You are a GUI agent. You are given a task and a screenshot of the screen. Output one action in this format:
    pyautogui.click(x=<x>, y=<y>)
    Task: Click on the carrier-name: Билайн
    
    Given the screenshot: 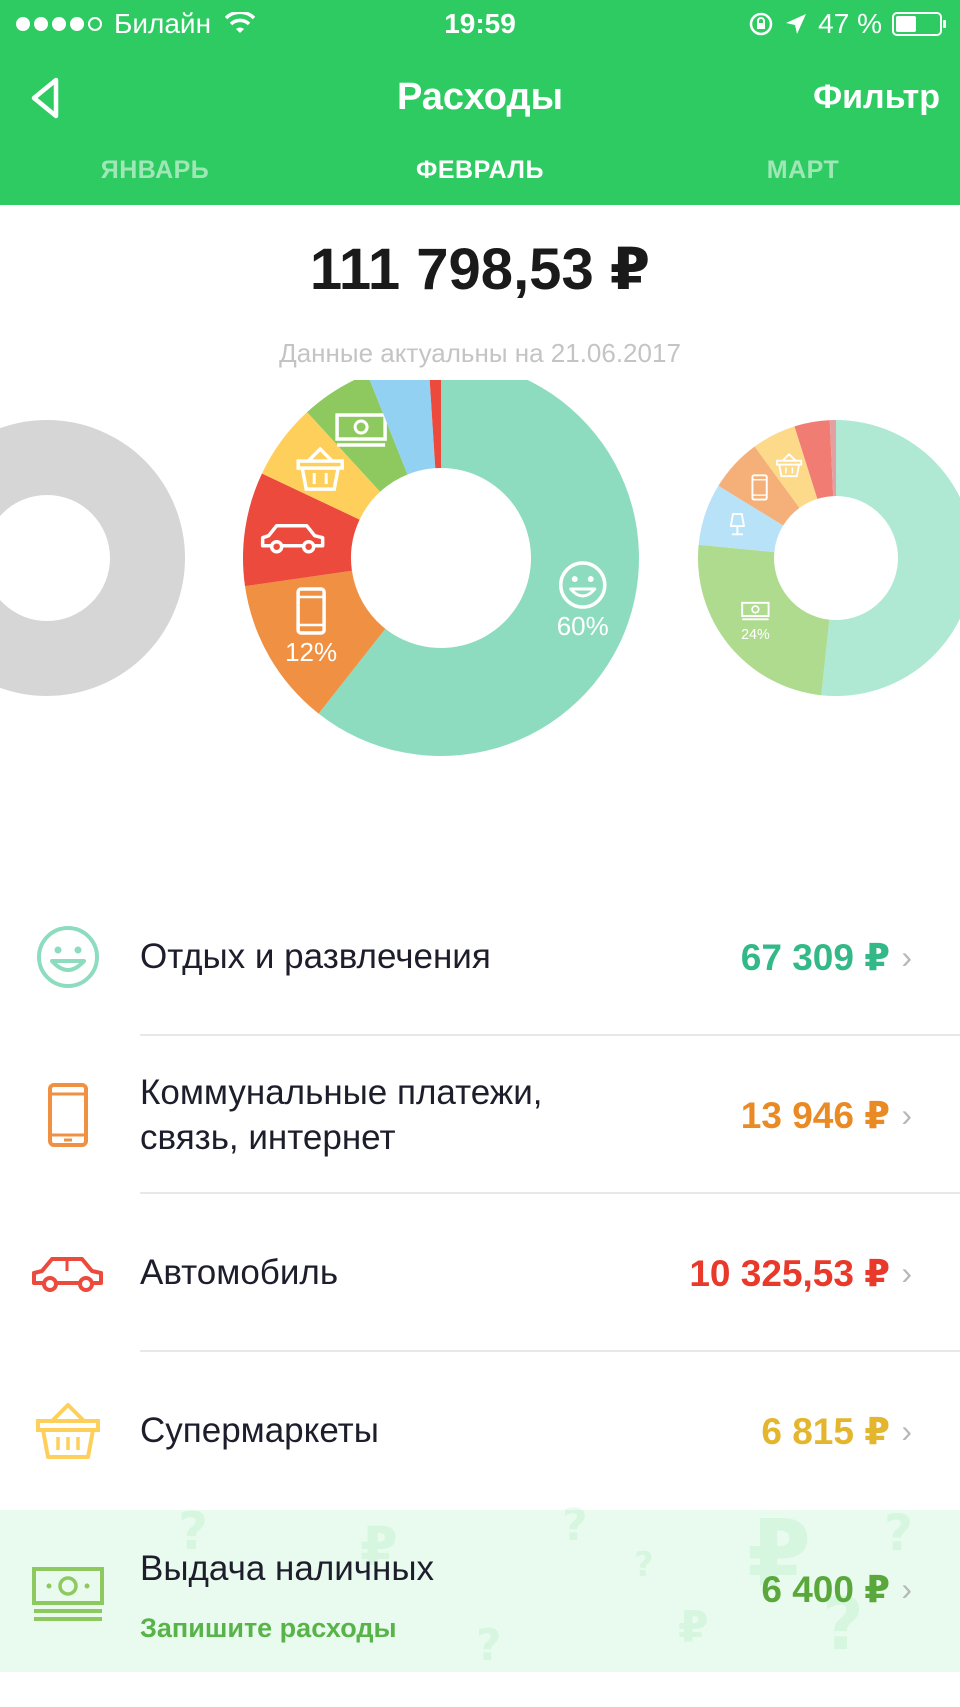 What is the action you would take?
    pyautogui.click(x=163, y=23)
    